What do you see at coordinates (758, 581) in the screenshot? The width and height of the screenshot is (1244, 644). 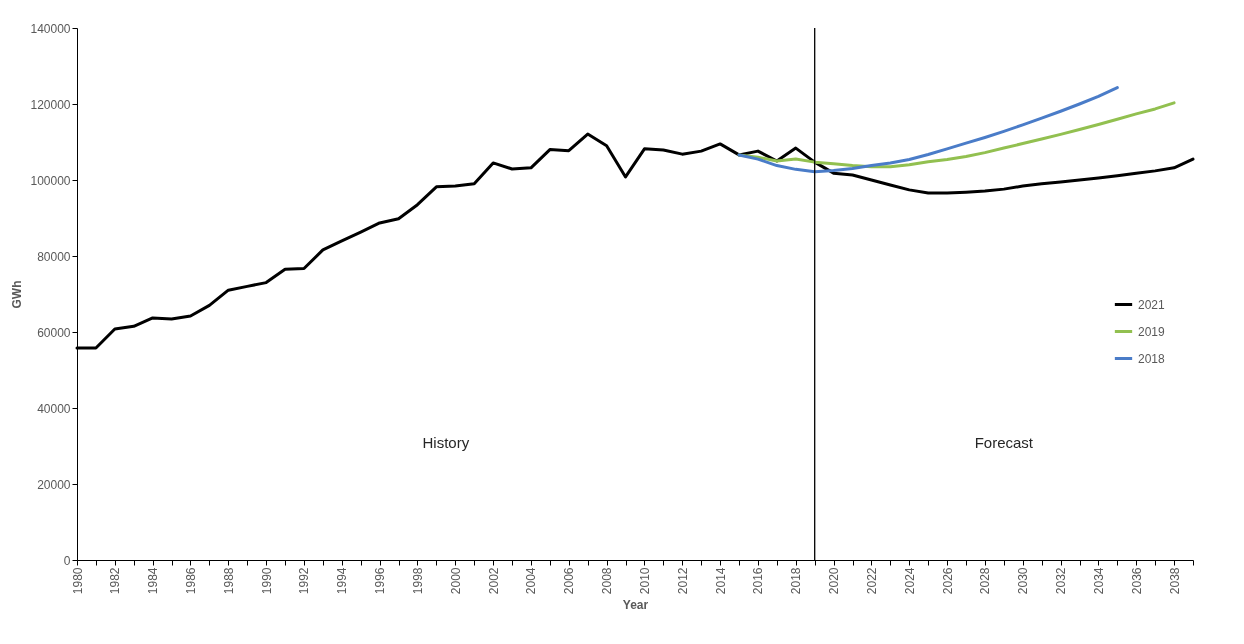 I see `x-tick-label: 2016` at bounding box center [758, 581].